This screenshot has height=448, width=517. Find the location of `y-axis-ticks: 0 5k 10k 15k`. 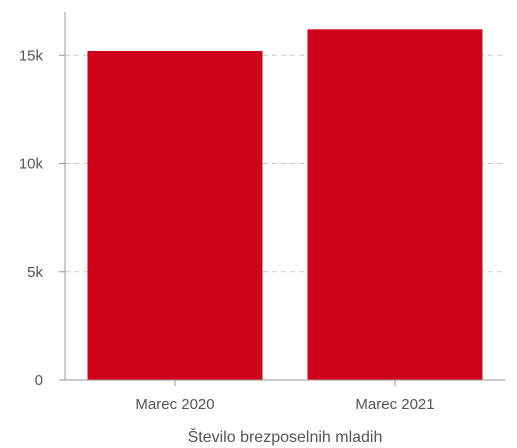

y-axis-ticks: 0 5k 10k 15k is located at coordinates (42, 218).